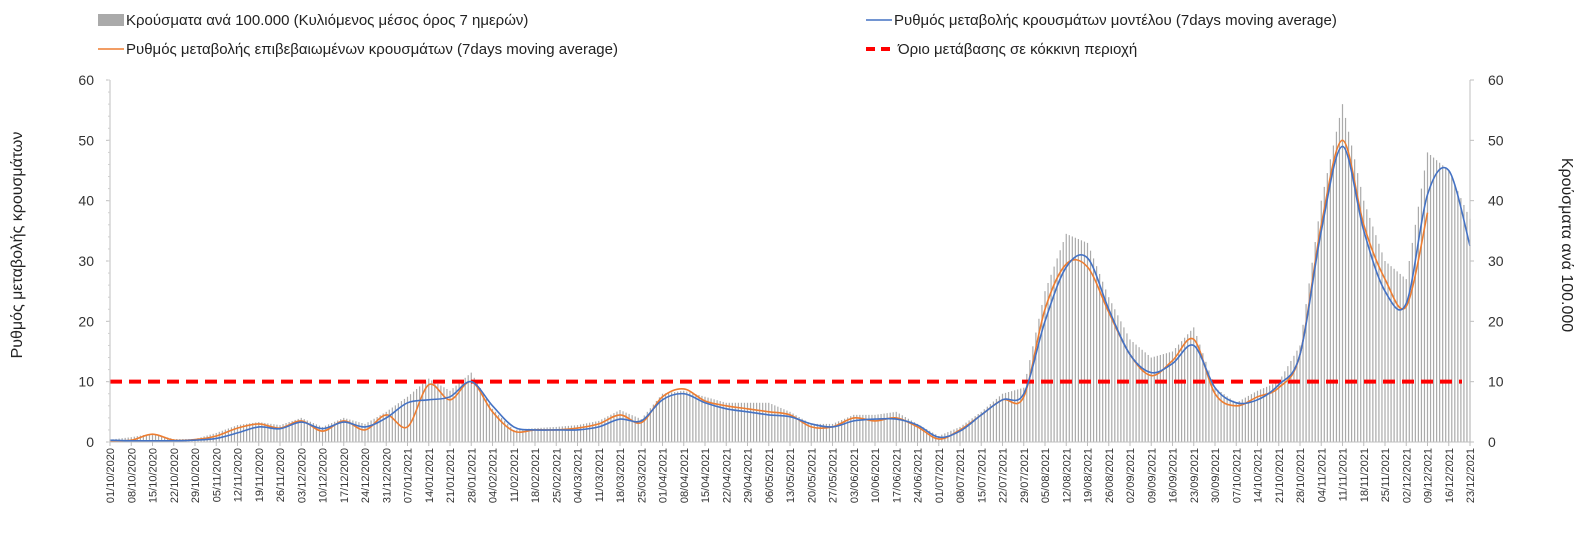  Describe the element at coordinates (1407, 475) in the screenshot. I see `x-tick-label: 02/12/2021` at that location.